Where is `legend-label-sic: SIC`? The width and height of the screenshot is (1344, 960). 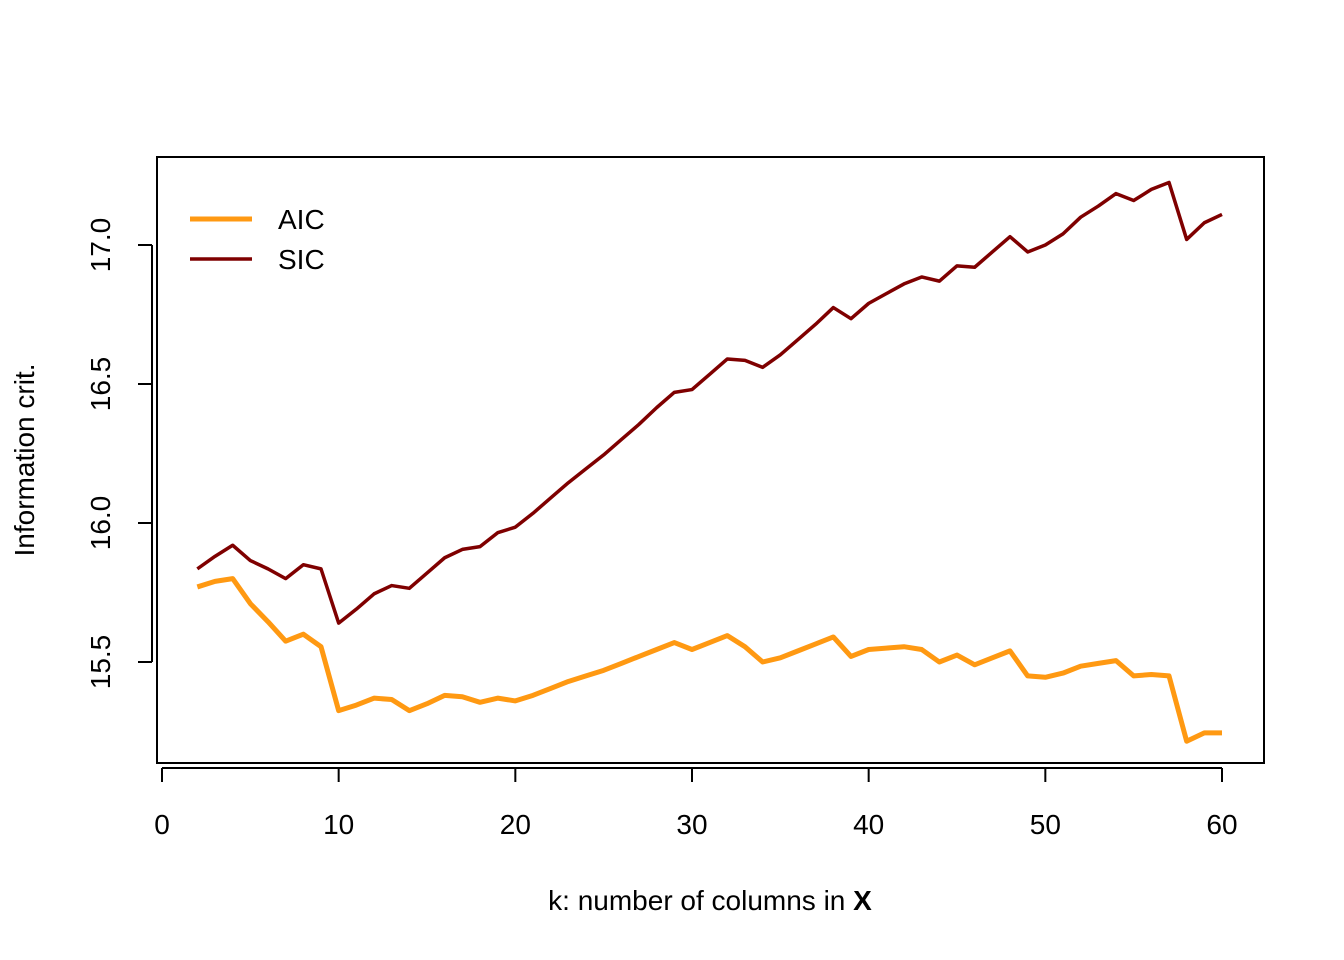 legend-label-sic: SIC is located at coordinates (301, 259).